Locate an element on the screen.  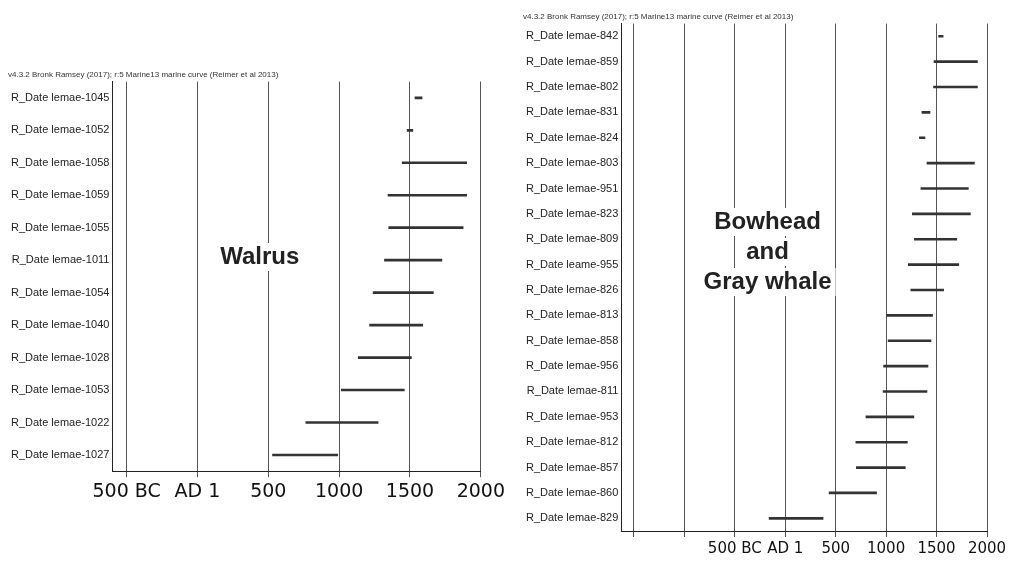
y-tick-label: R_Date lemae-1011 is located at coordinates (60, 259).